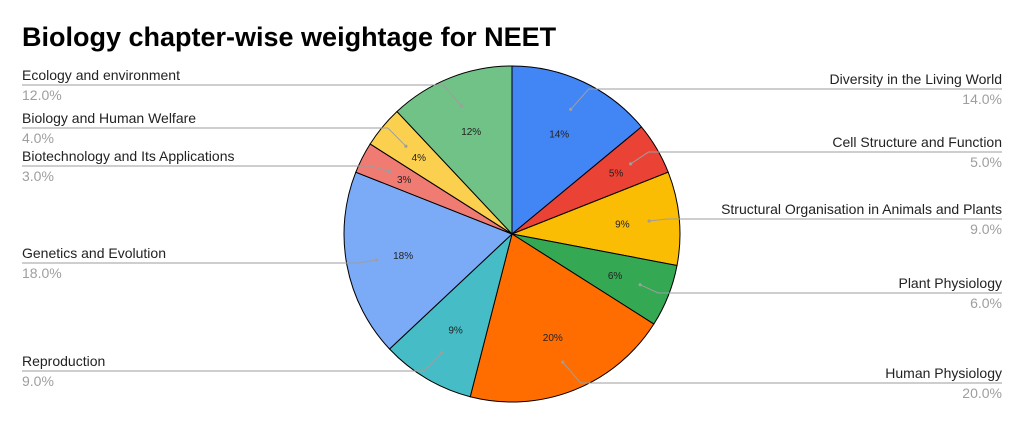  I want to click on legend-label-human-physiology: Human Physiology, so click(943, 373).